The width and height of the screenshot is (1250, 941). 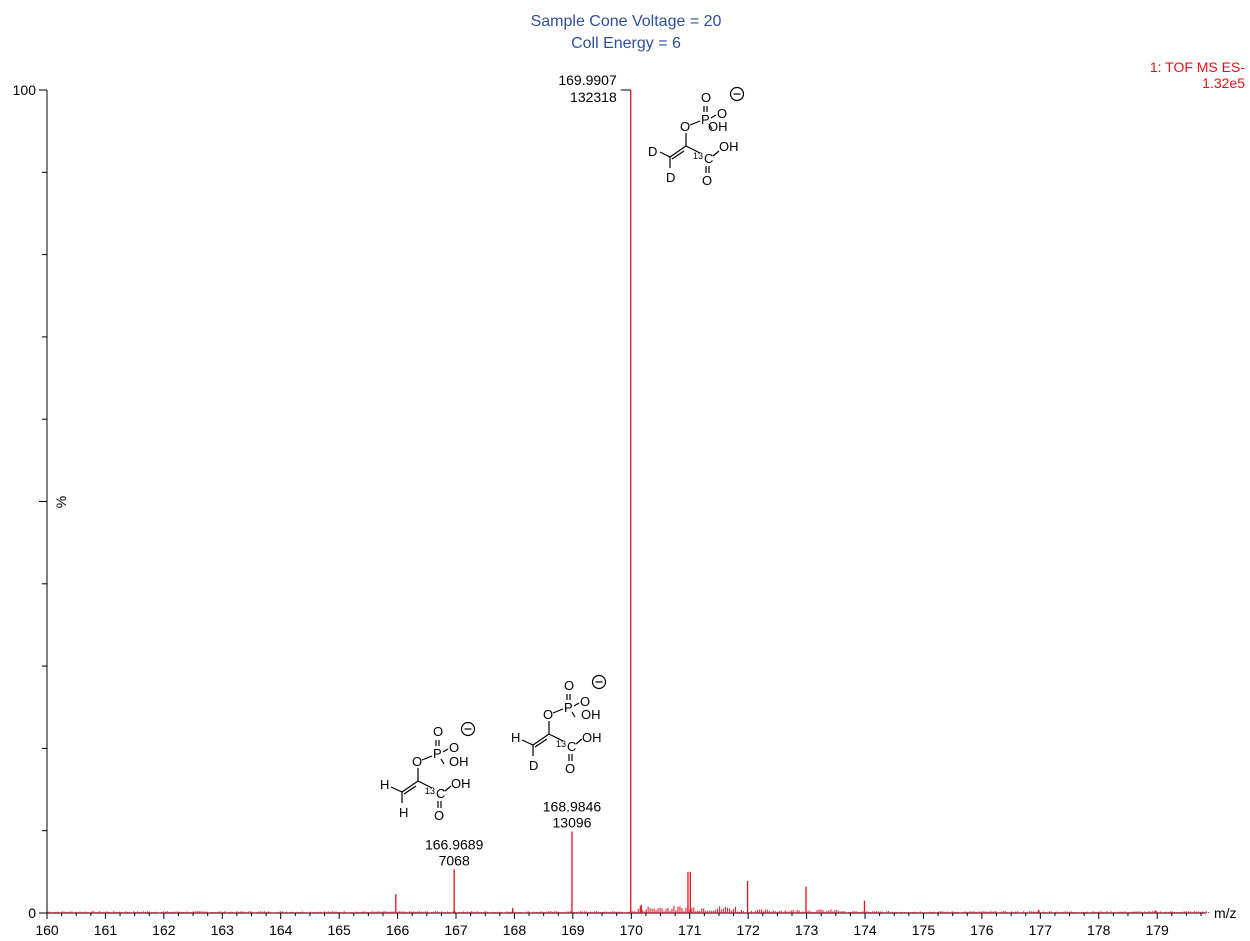 I want to click on x-tick-label: 176, so click(x=982, y=930).